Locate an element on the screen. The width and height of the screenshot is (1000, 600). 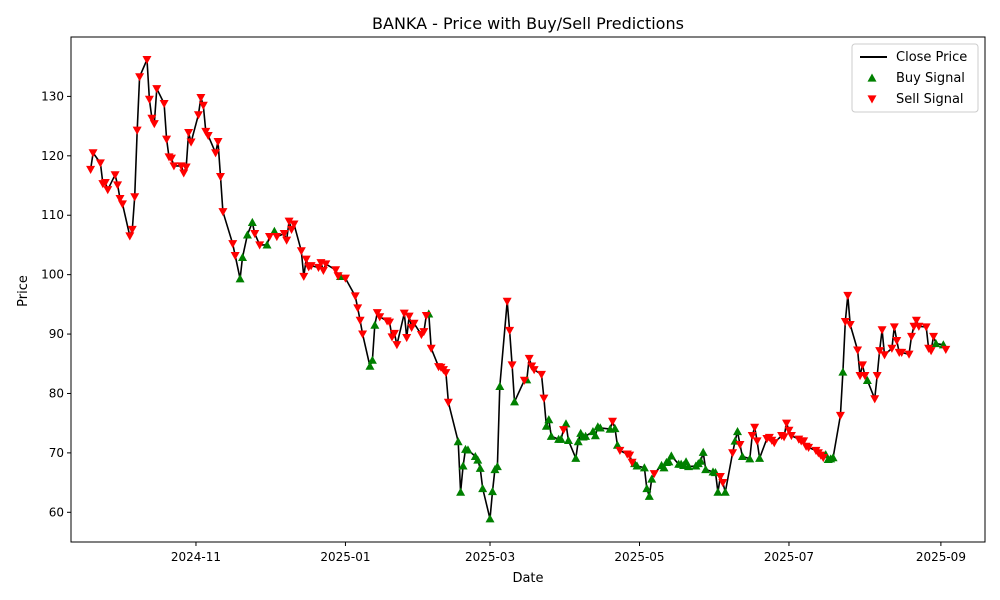
x-tick-label: 2025-01 is located at coordinates (345, 557).